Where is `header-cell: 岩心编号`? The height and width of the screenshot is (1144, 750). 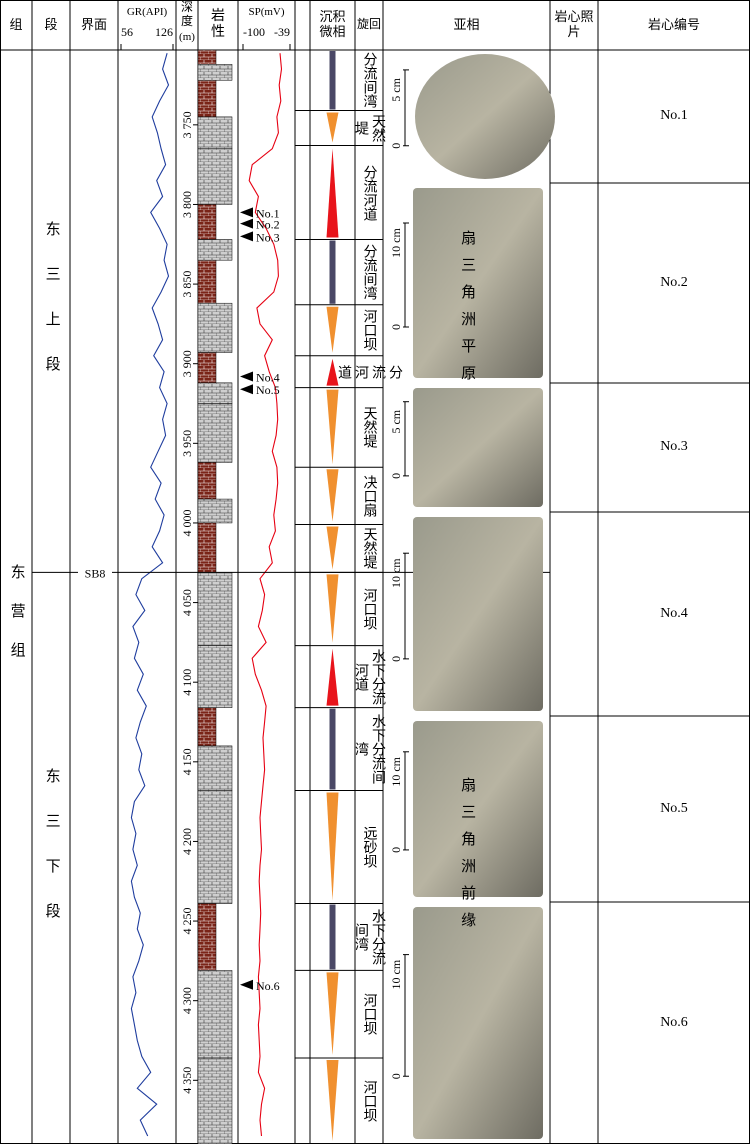
header-cell: 岩心编号 is located at coordinates (673, 24).